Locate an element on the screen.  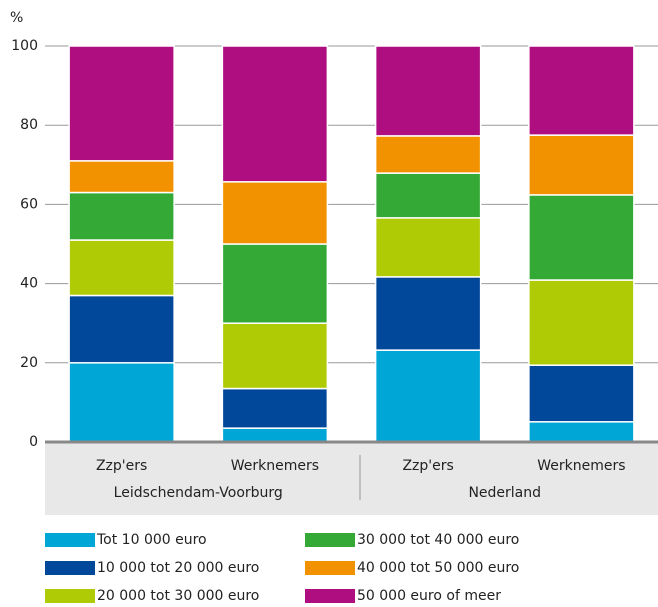
y-tick-label: 80 is located at coordinates (29, 125).